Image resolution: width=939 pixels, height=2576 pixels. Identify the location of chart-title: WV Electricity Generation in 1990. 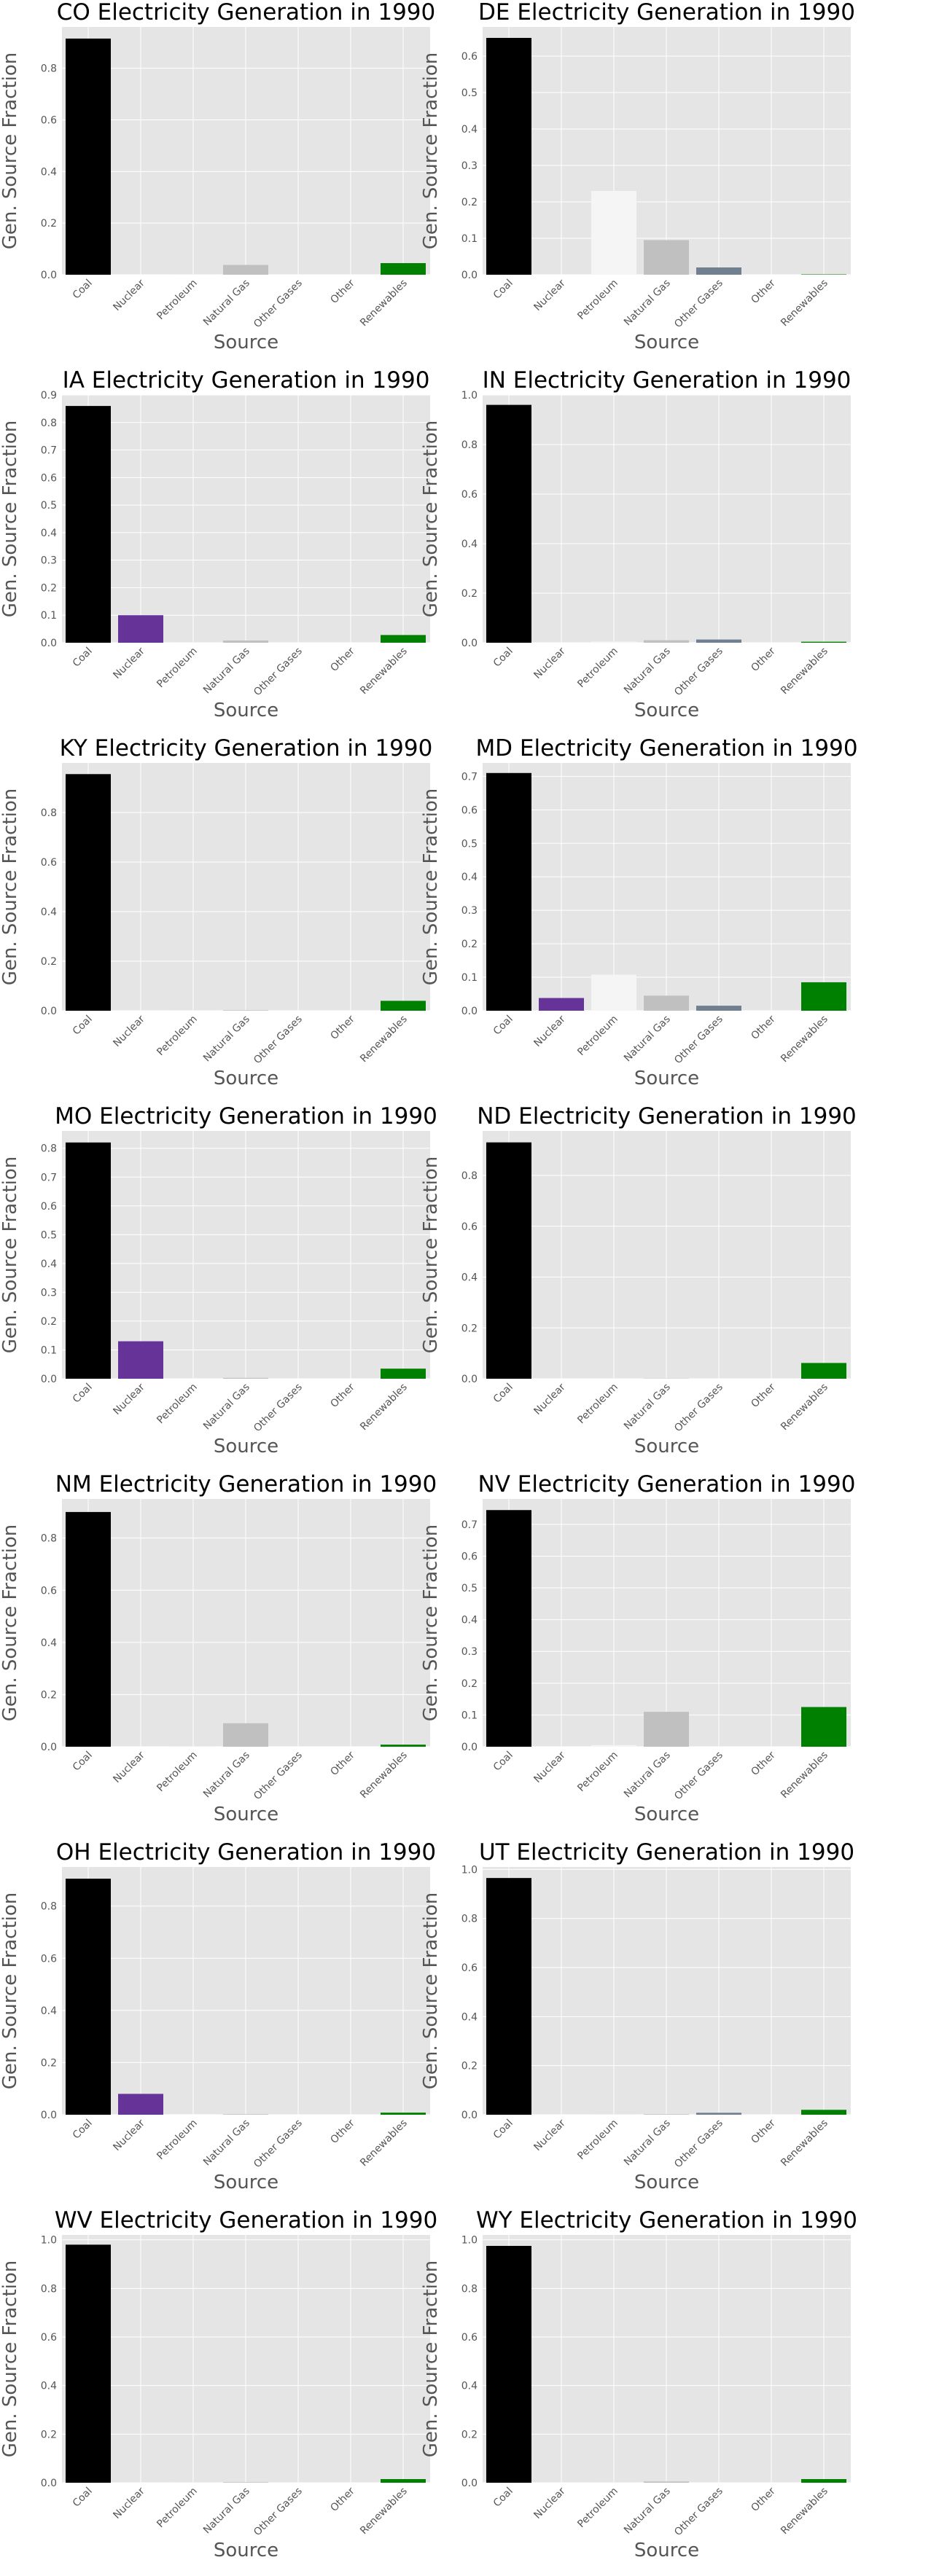
(246, 2220).